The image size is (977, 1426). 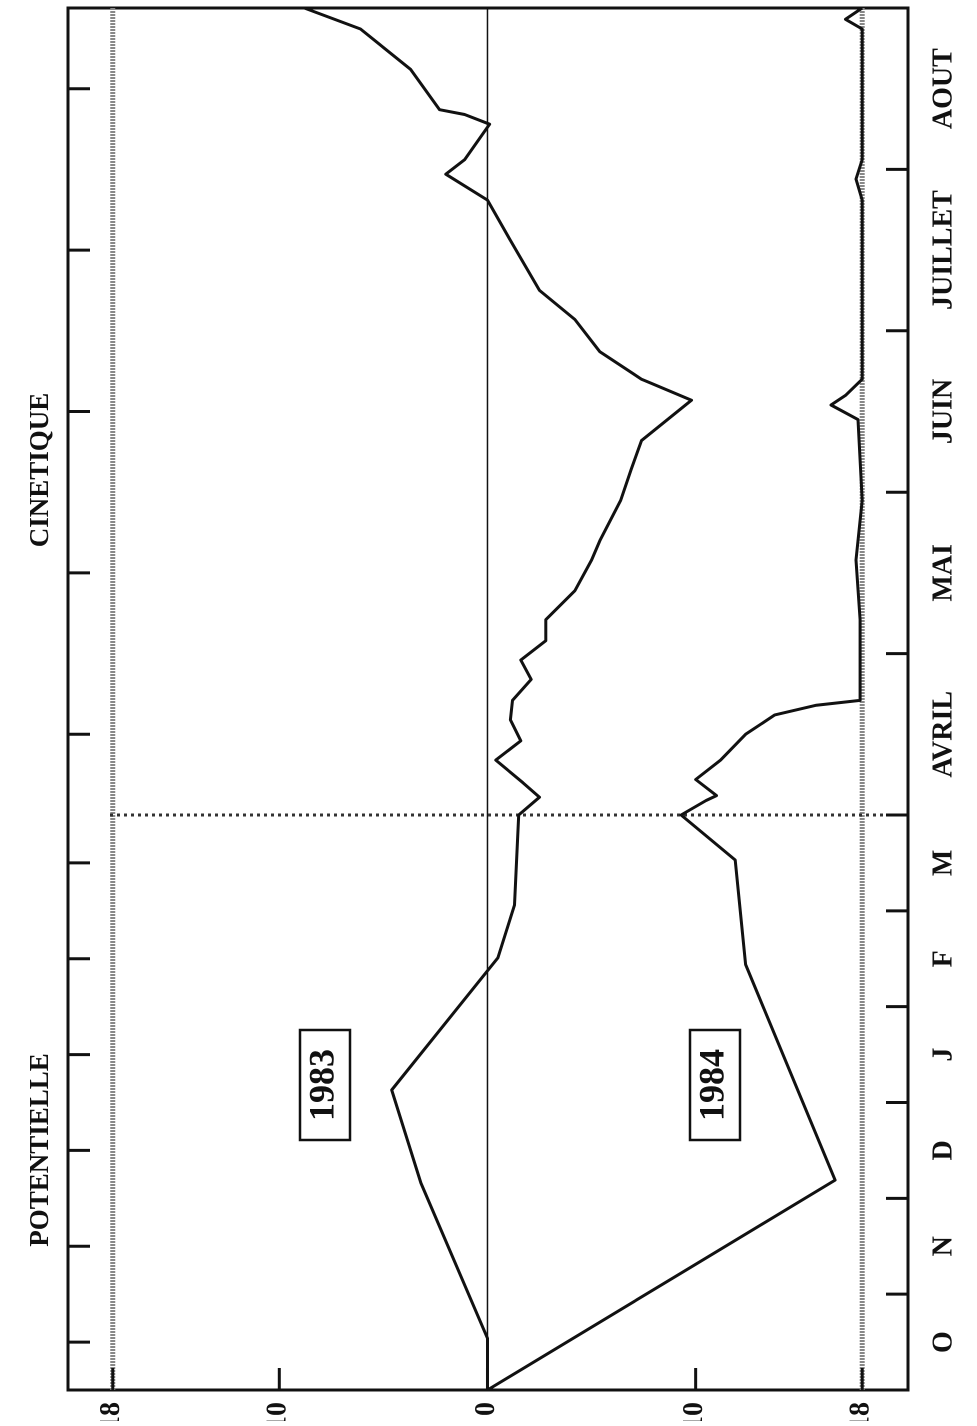 I want to click on annotation: CINETIQUE, so click(x=39, y=470).